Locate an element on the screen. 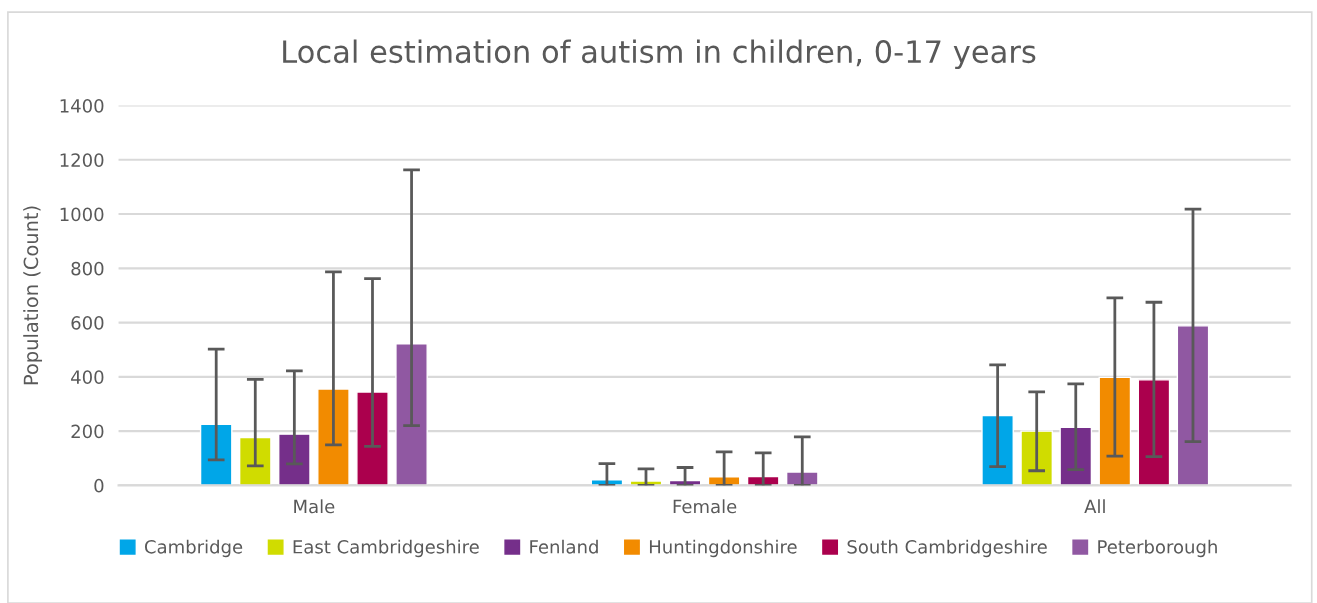  legend-label: Cambridge is located at coordinates (193, 548).